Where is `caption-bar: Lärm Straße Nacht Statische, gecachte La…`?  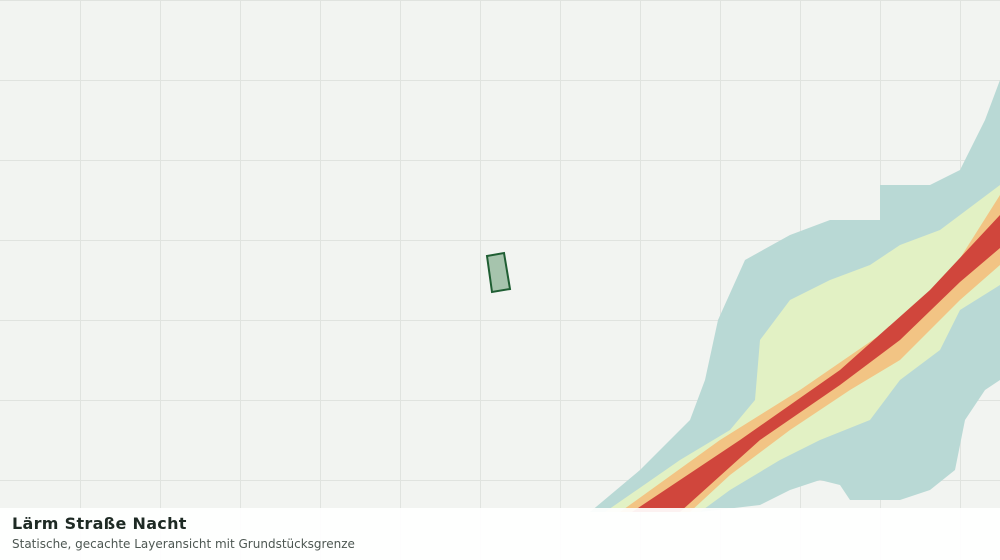
caption-bar: Lärm Straße Nacht Statische, gecachte La… is located at coordinates (500, 534).